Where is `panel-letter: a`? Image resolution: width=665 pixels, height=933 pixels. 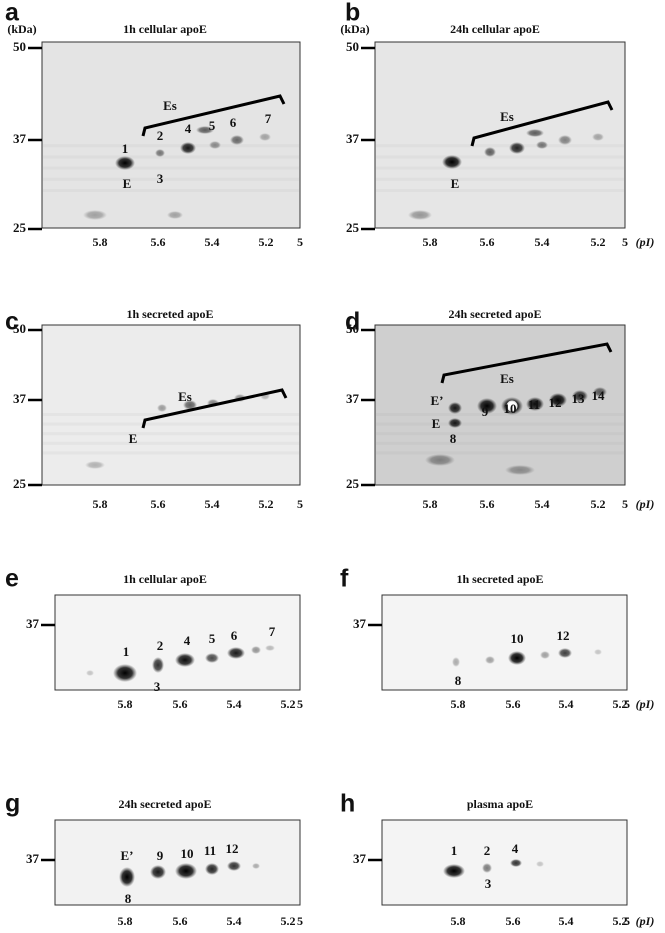
panel-letter: a is located at coordinates (12, 13).